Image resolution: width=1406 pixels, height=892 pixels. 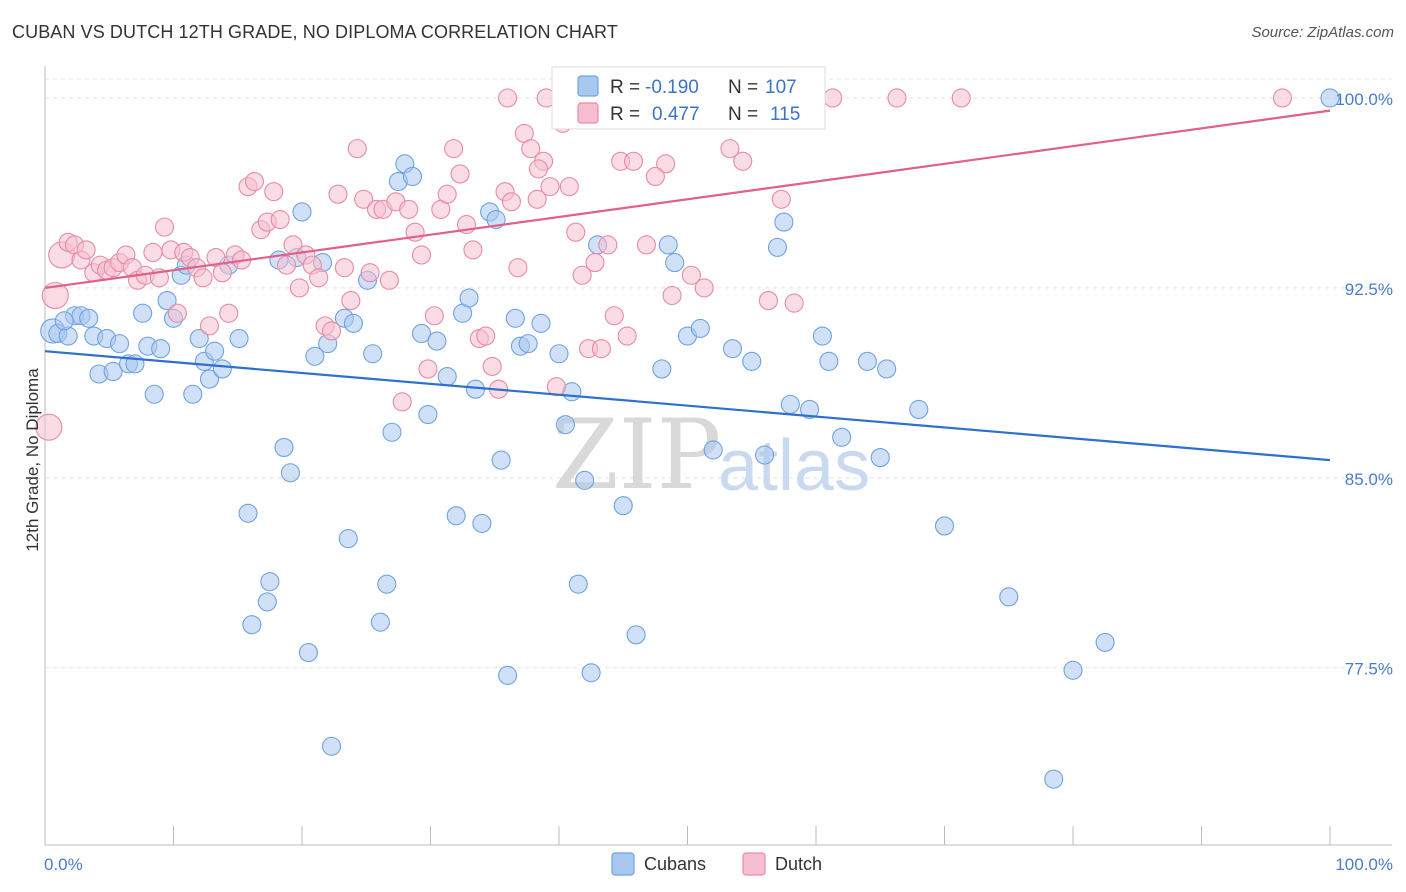 I want to click on dutch-r-value: 0.477, so click(x=676, y=114).